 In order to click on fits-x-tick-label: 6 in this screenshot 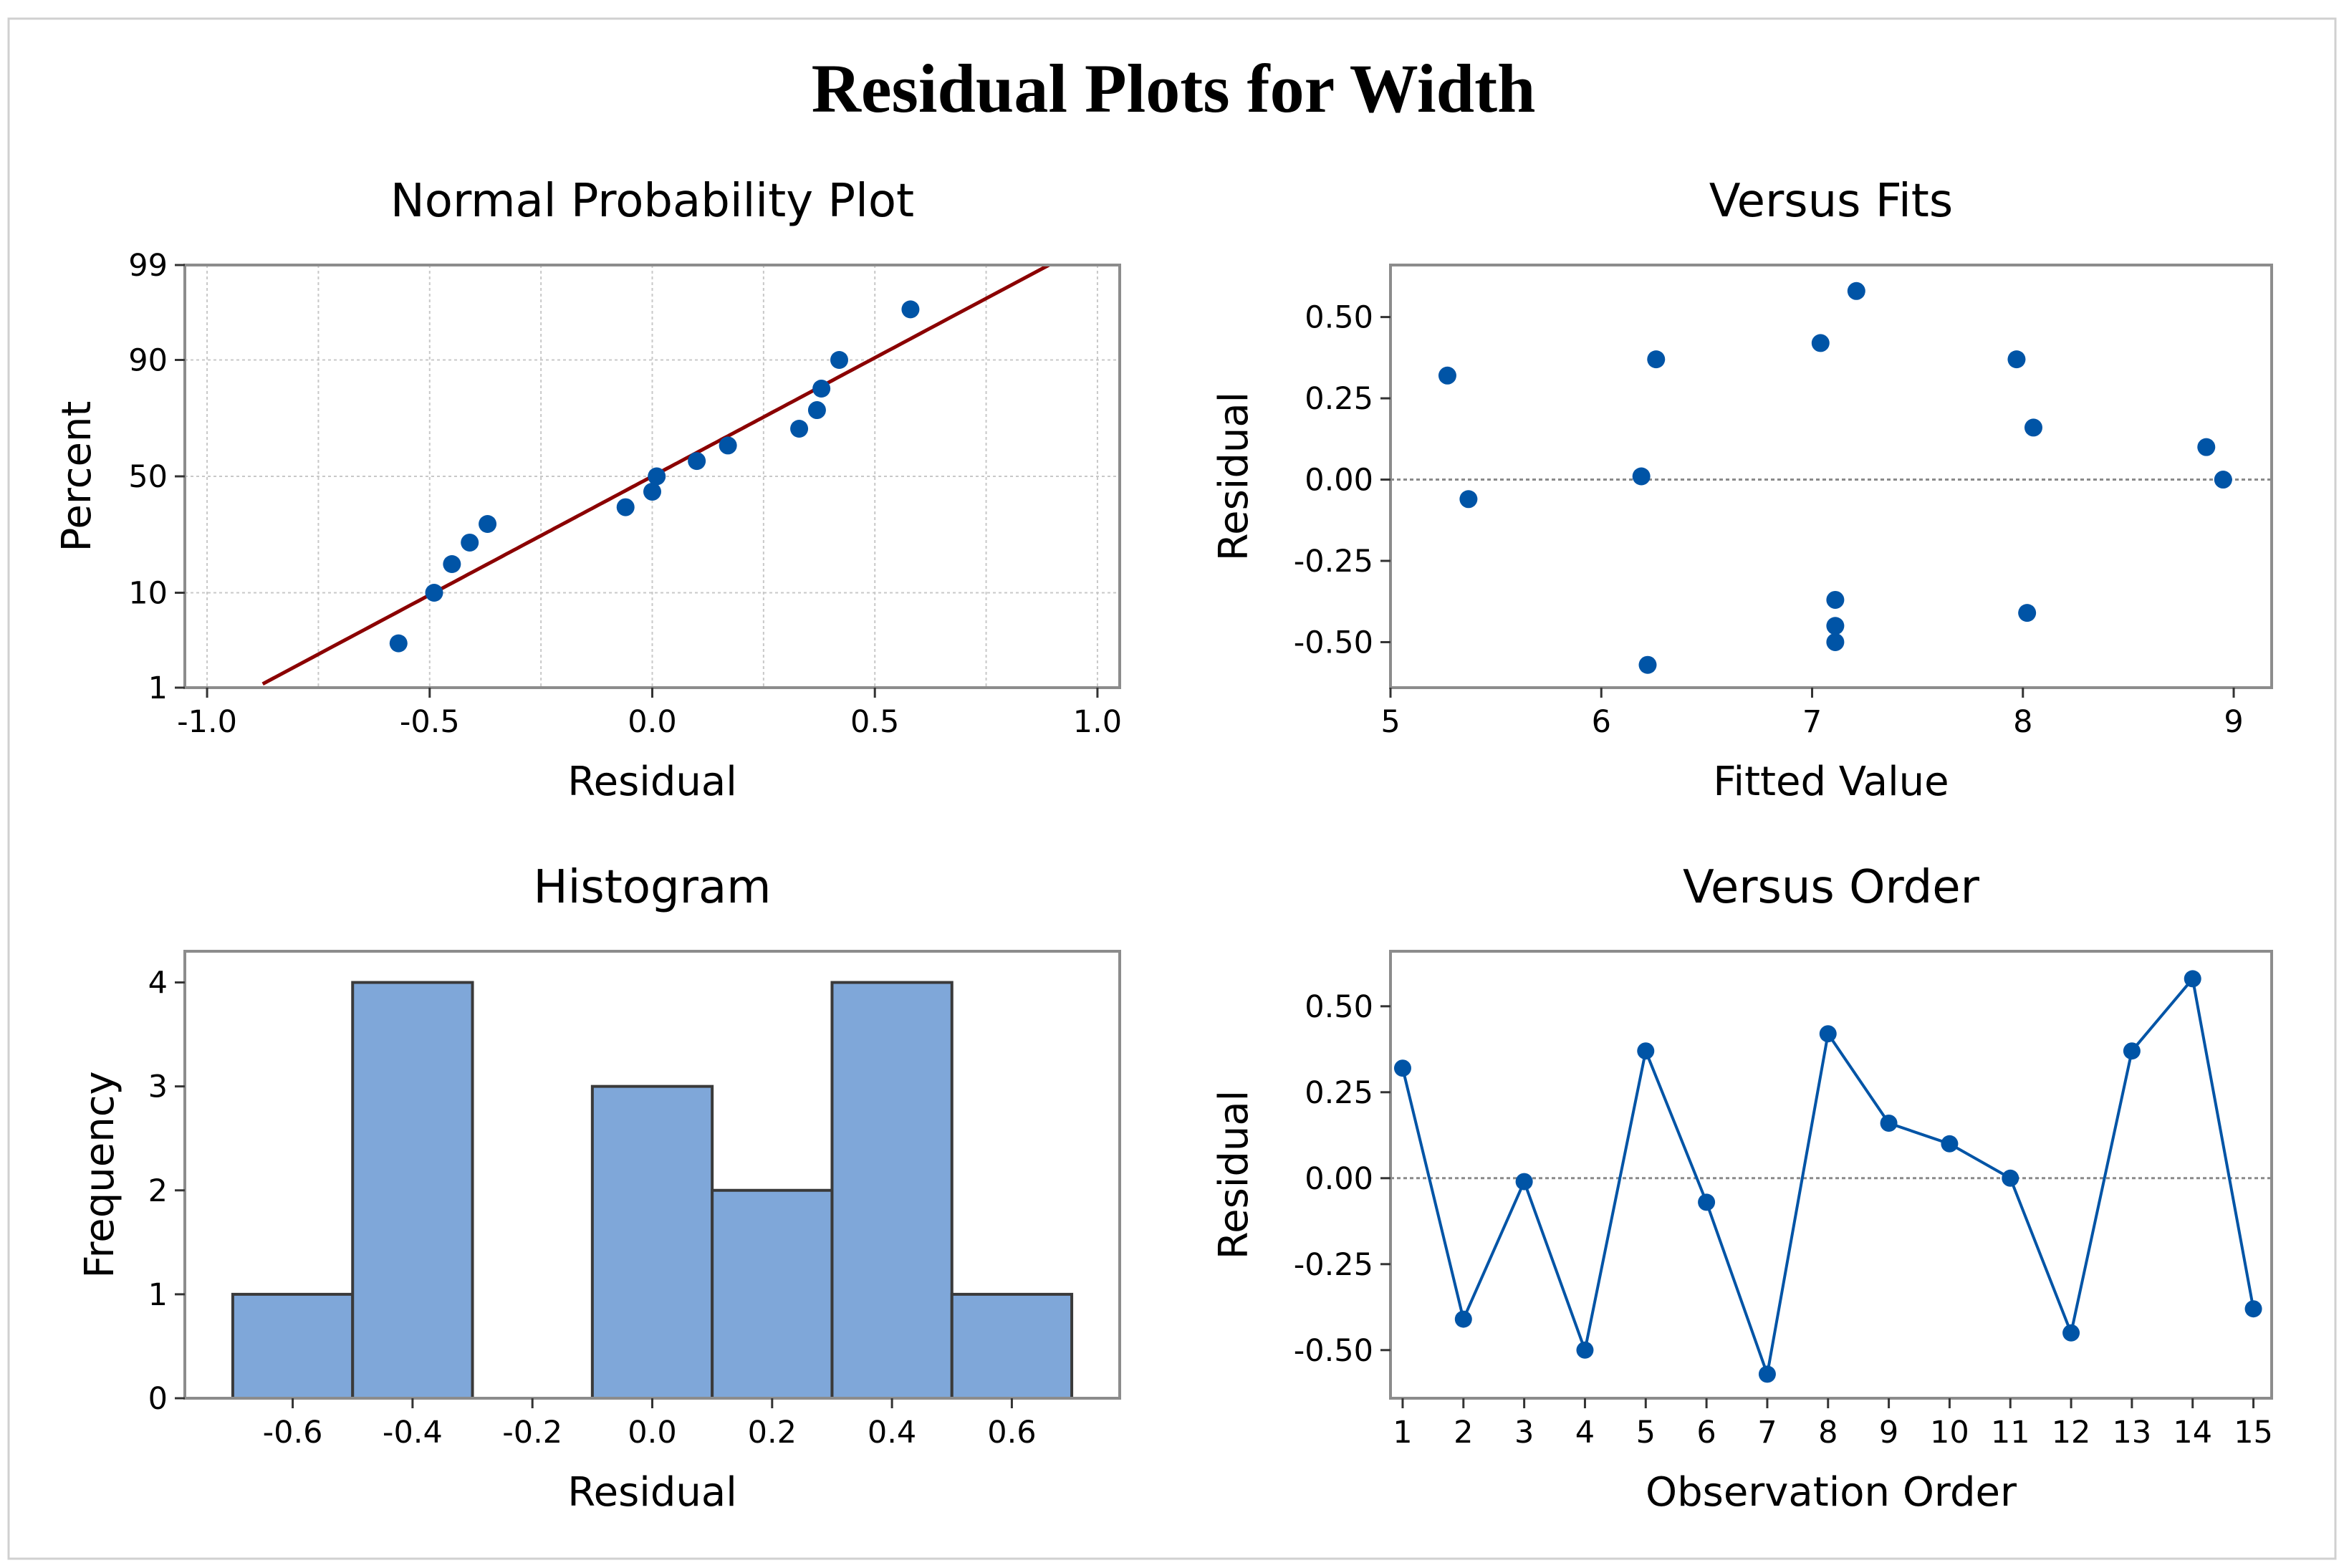, I will do `click(1601, 722)`.